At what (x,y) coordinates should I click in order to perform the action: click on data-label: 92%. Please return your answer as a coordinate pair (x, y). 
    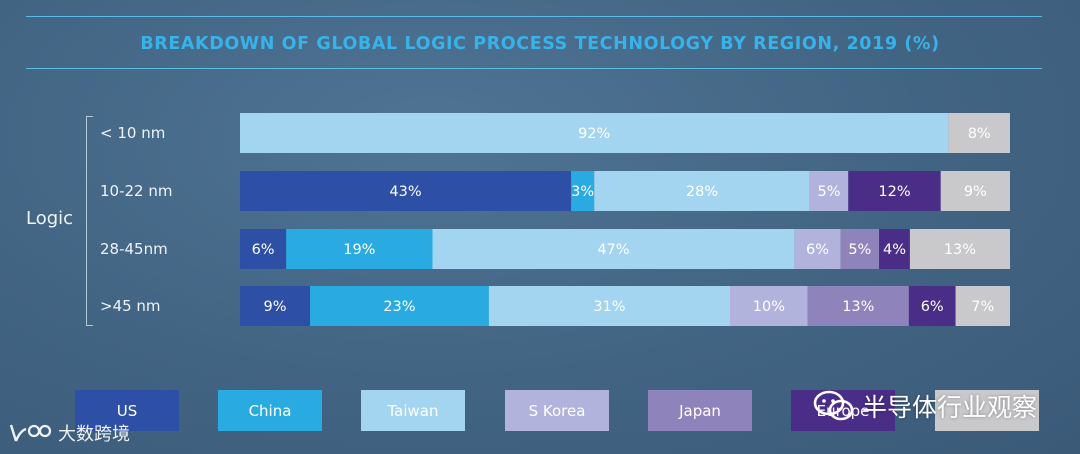
    Looking at the image, I should click on (594, 134).